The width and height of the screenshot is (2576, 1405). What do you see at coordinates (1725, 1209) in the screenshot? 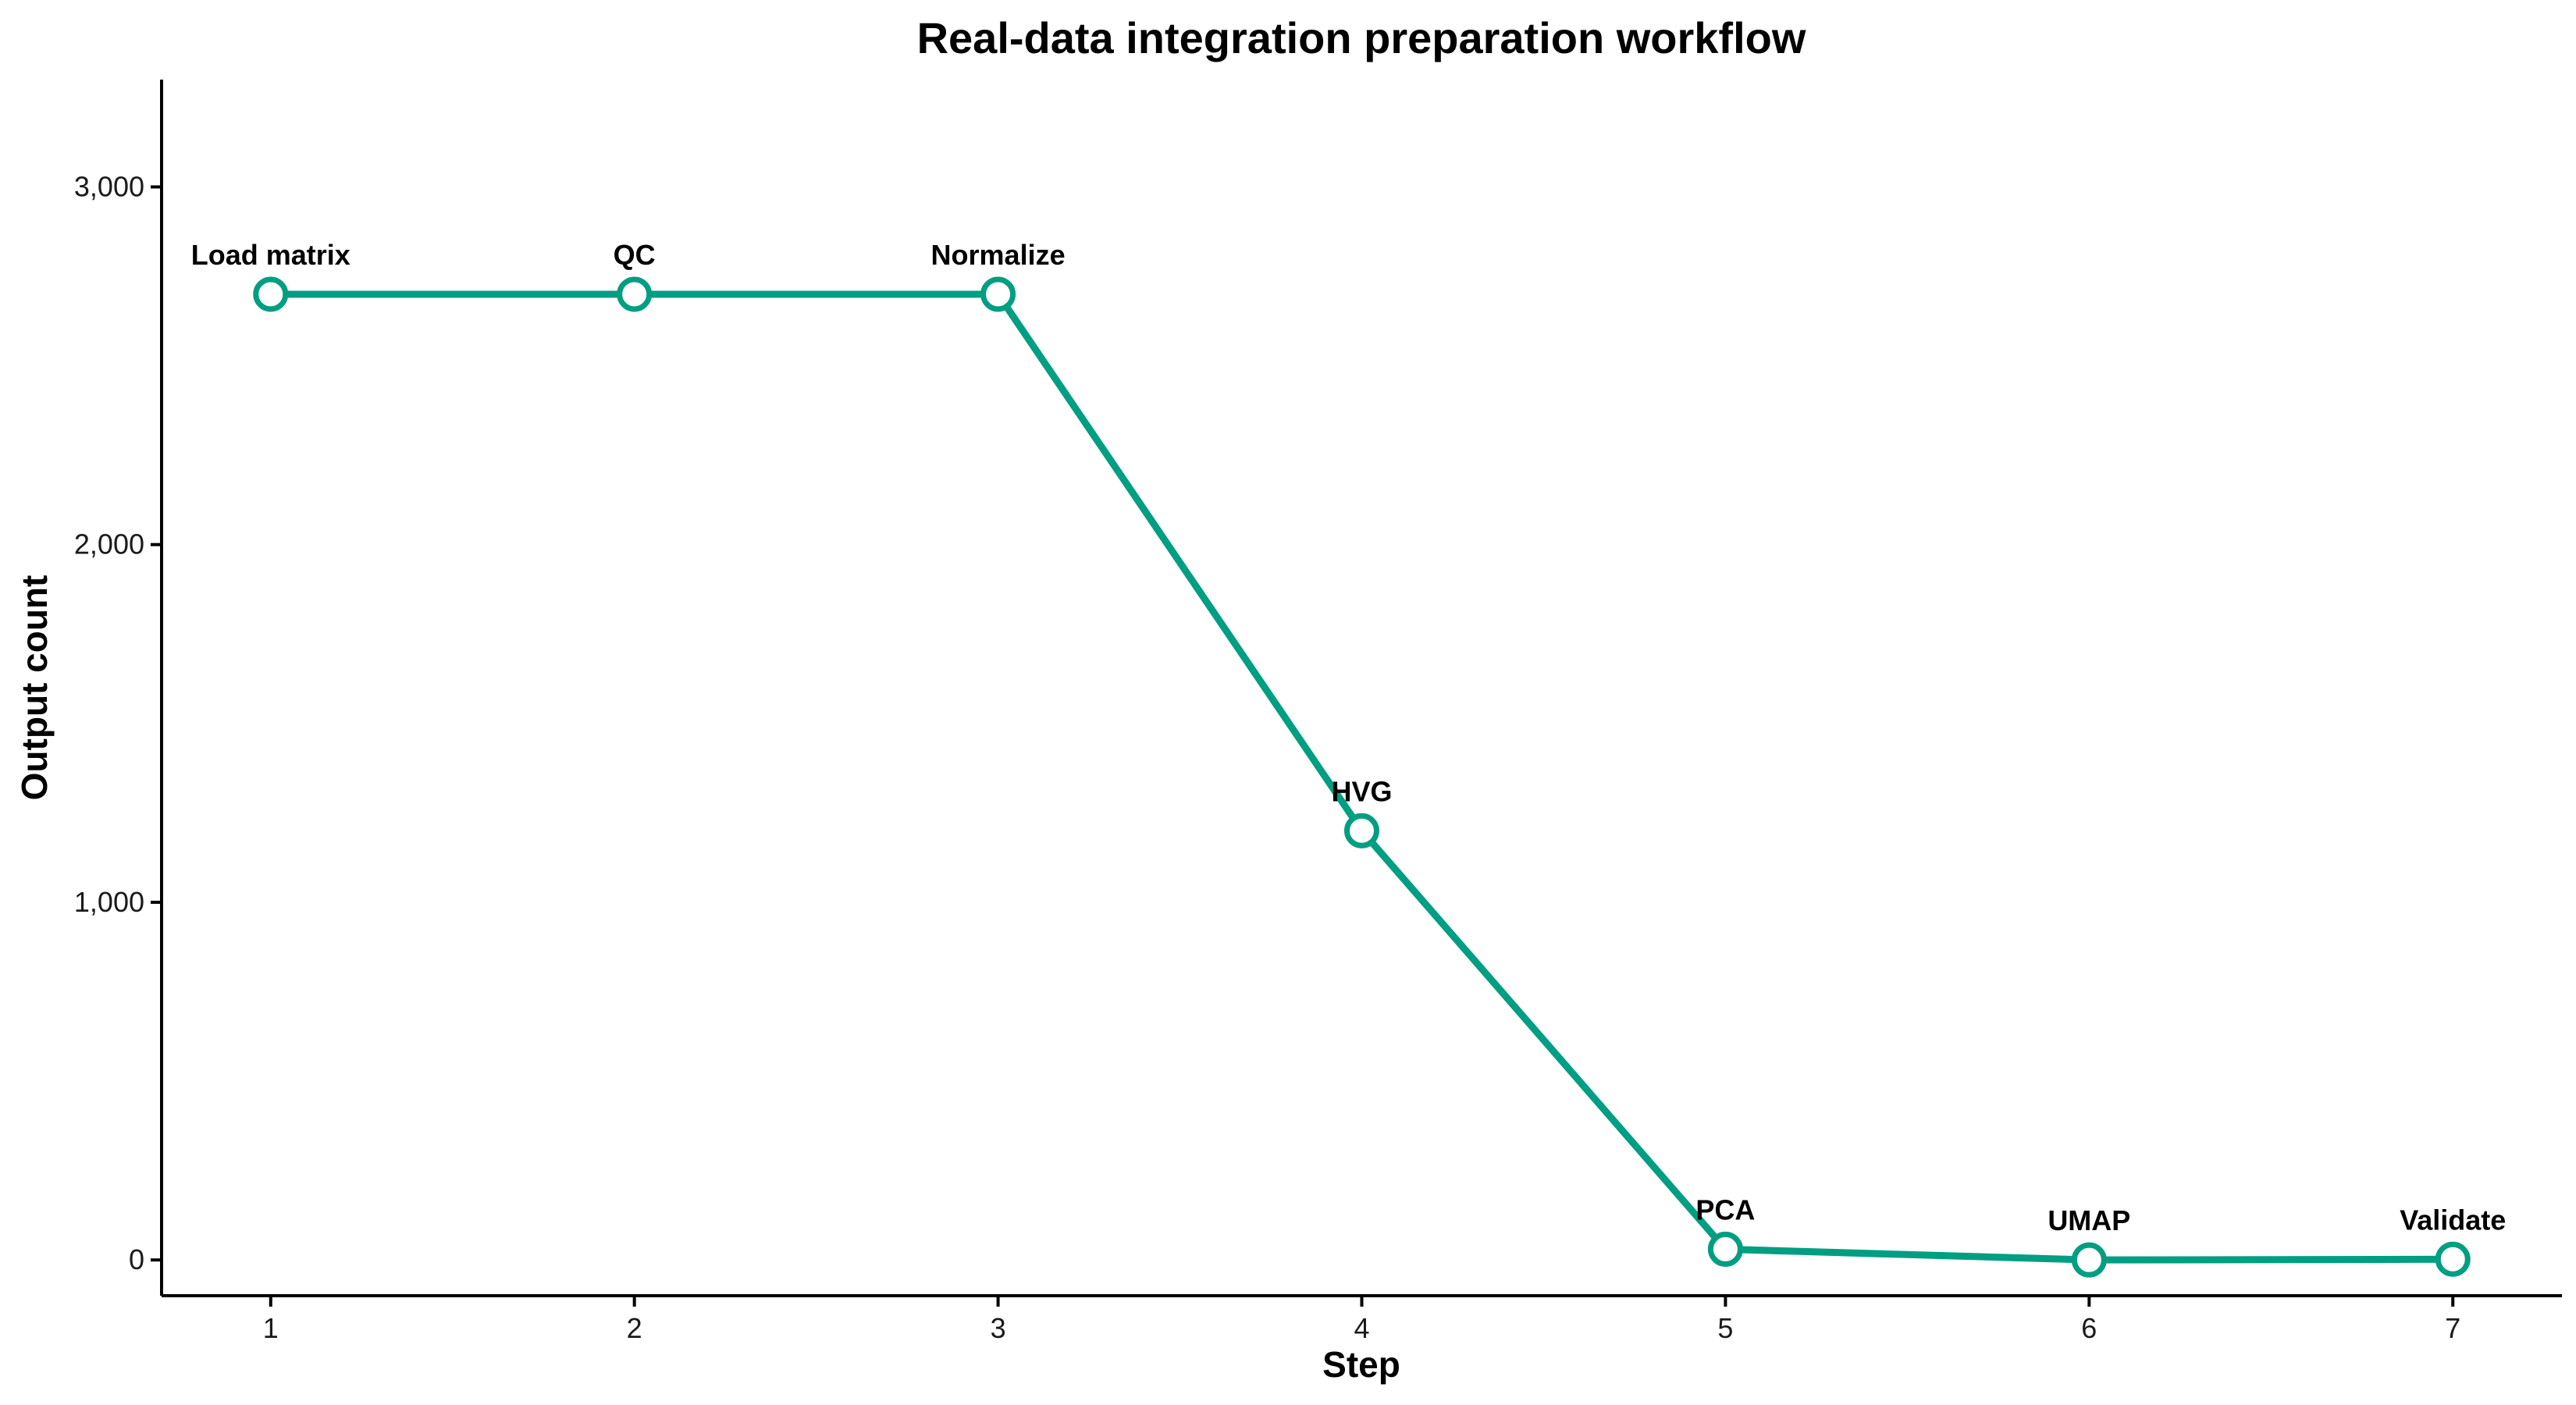
I see `data-point-label: PCA` at bounding box center [1725, 1209].